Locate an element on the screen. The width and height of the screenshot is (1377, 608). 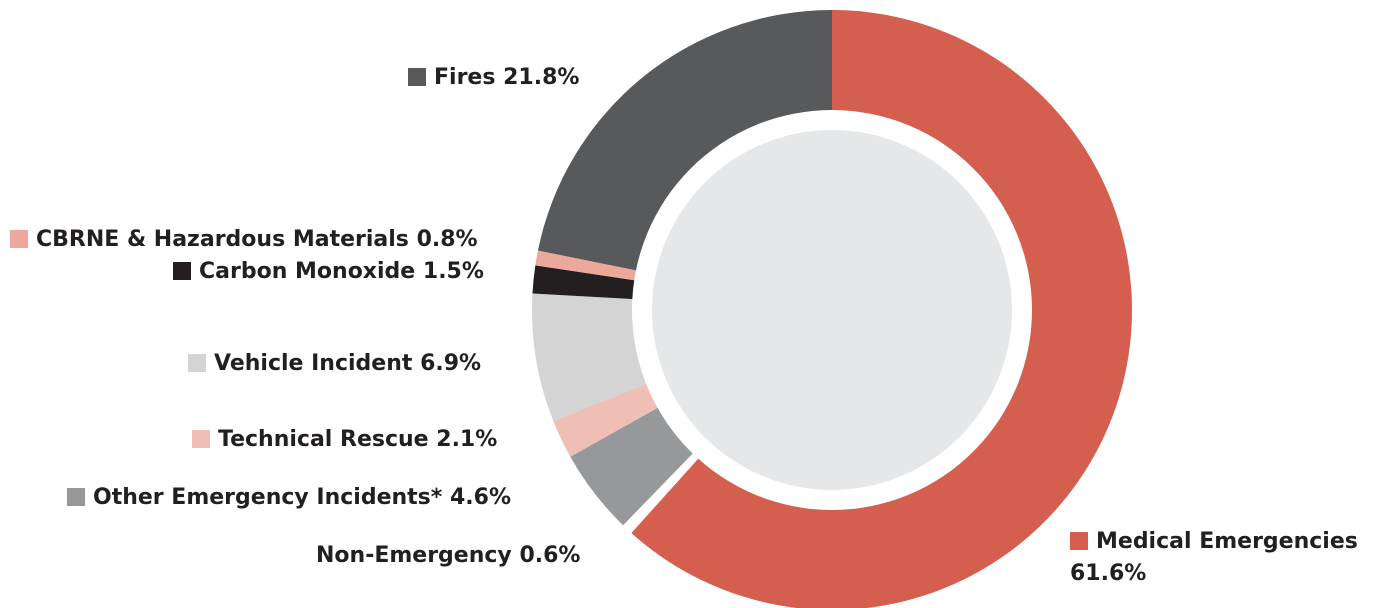
legend-entry: Fires 21.8% is located at coordinates (493, 78).